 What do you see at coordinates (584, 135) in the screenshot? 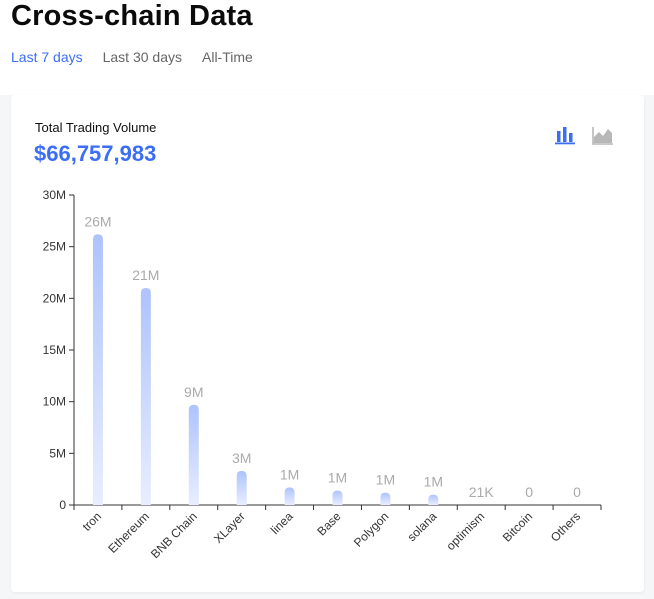
I see `chart-type-switch` at bounding box center [584, 135].